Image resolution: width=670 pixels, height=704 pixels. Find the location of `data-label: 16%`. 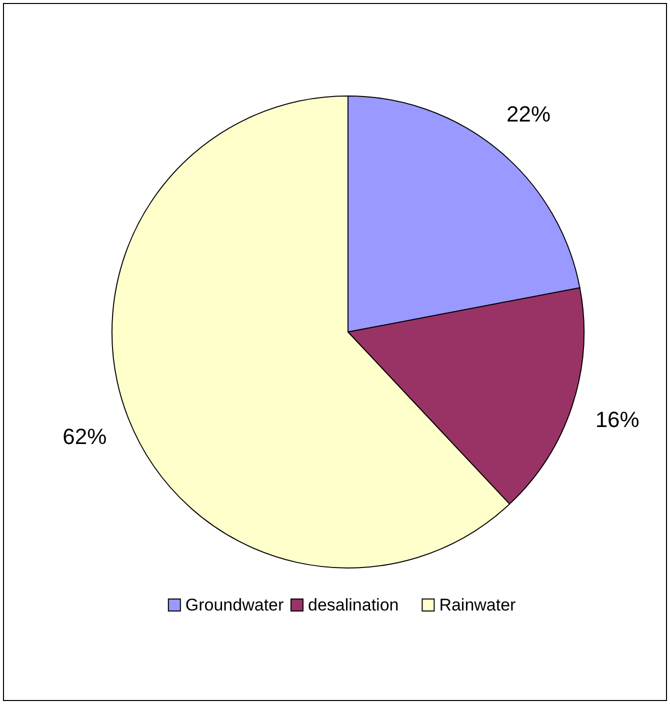

data-label: 16% is located at coordinates (617, 419).